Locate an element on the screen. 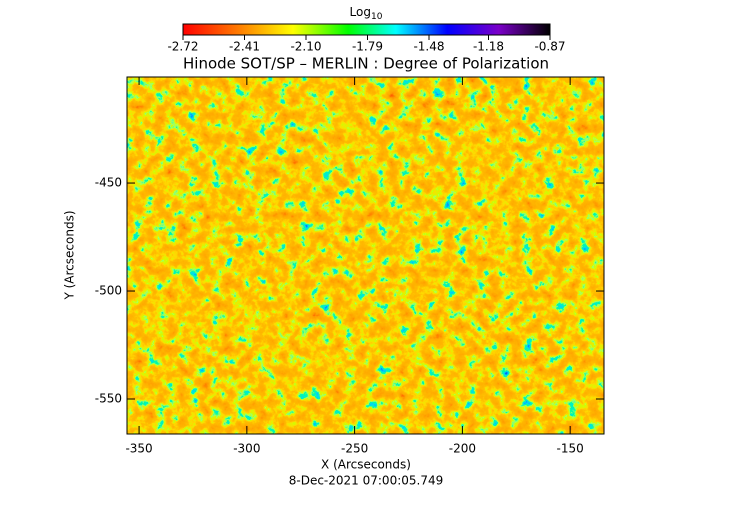  y-tick-label: -500 is located at coordinates (108, 291).